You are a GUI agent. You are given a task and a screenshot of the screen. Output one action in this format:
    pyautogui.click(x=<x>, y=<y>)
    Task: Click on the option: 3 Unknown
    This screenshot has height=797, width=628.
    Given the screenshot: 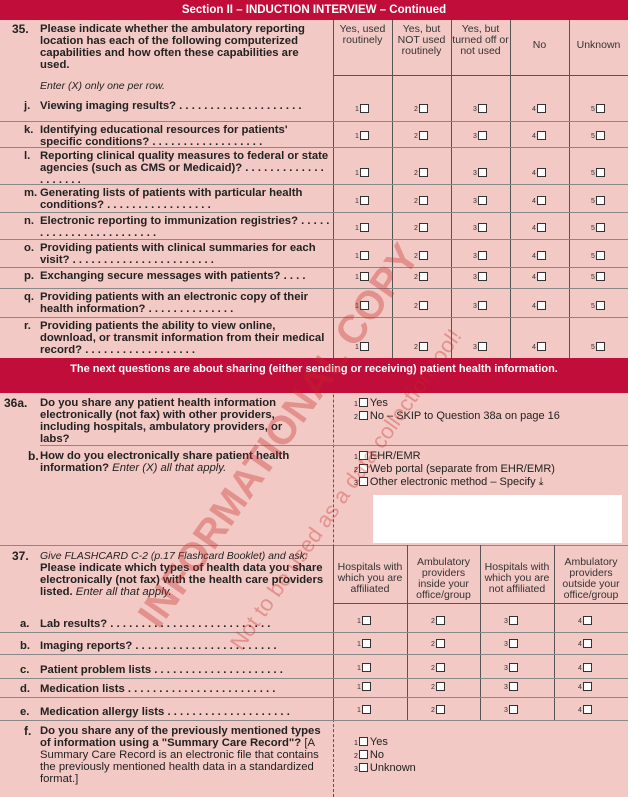 What is the action you would take?
    pyautogui.click(x=385, y=768)
    